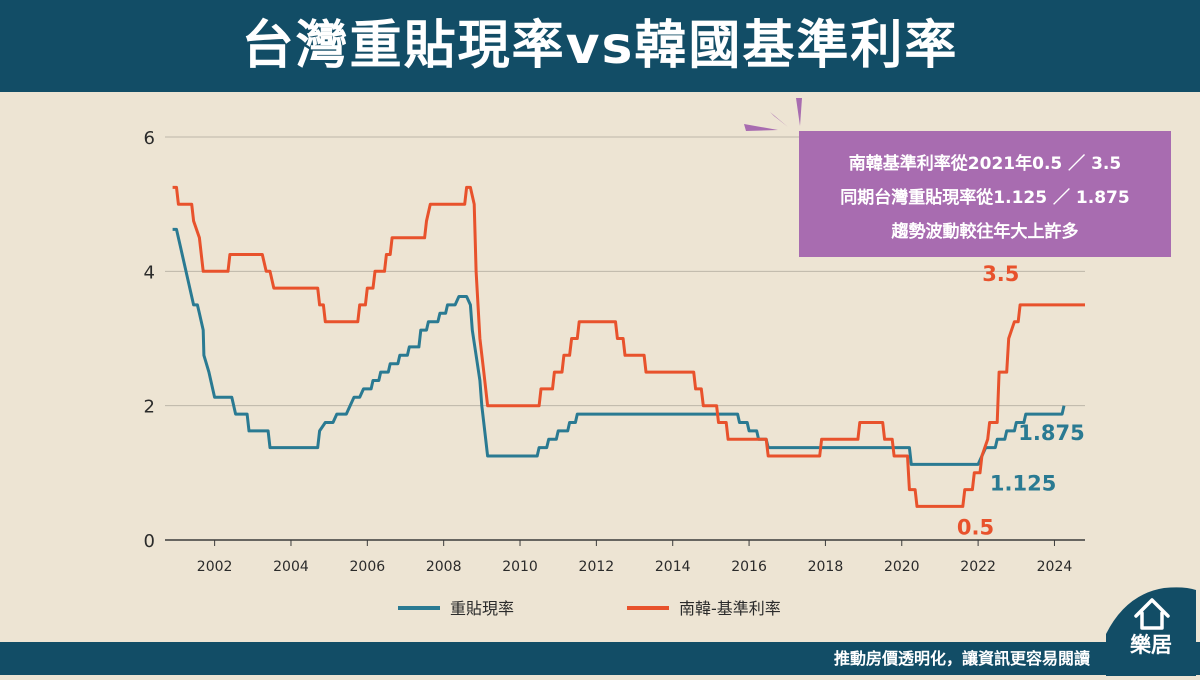 This screenshot has width=1200, height=680. What do you see at coordinates (1151, 631) in the screenshot?
I see `brand-logo: 樂居` at bounding box center [1151, 631].